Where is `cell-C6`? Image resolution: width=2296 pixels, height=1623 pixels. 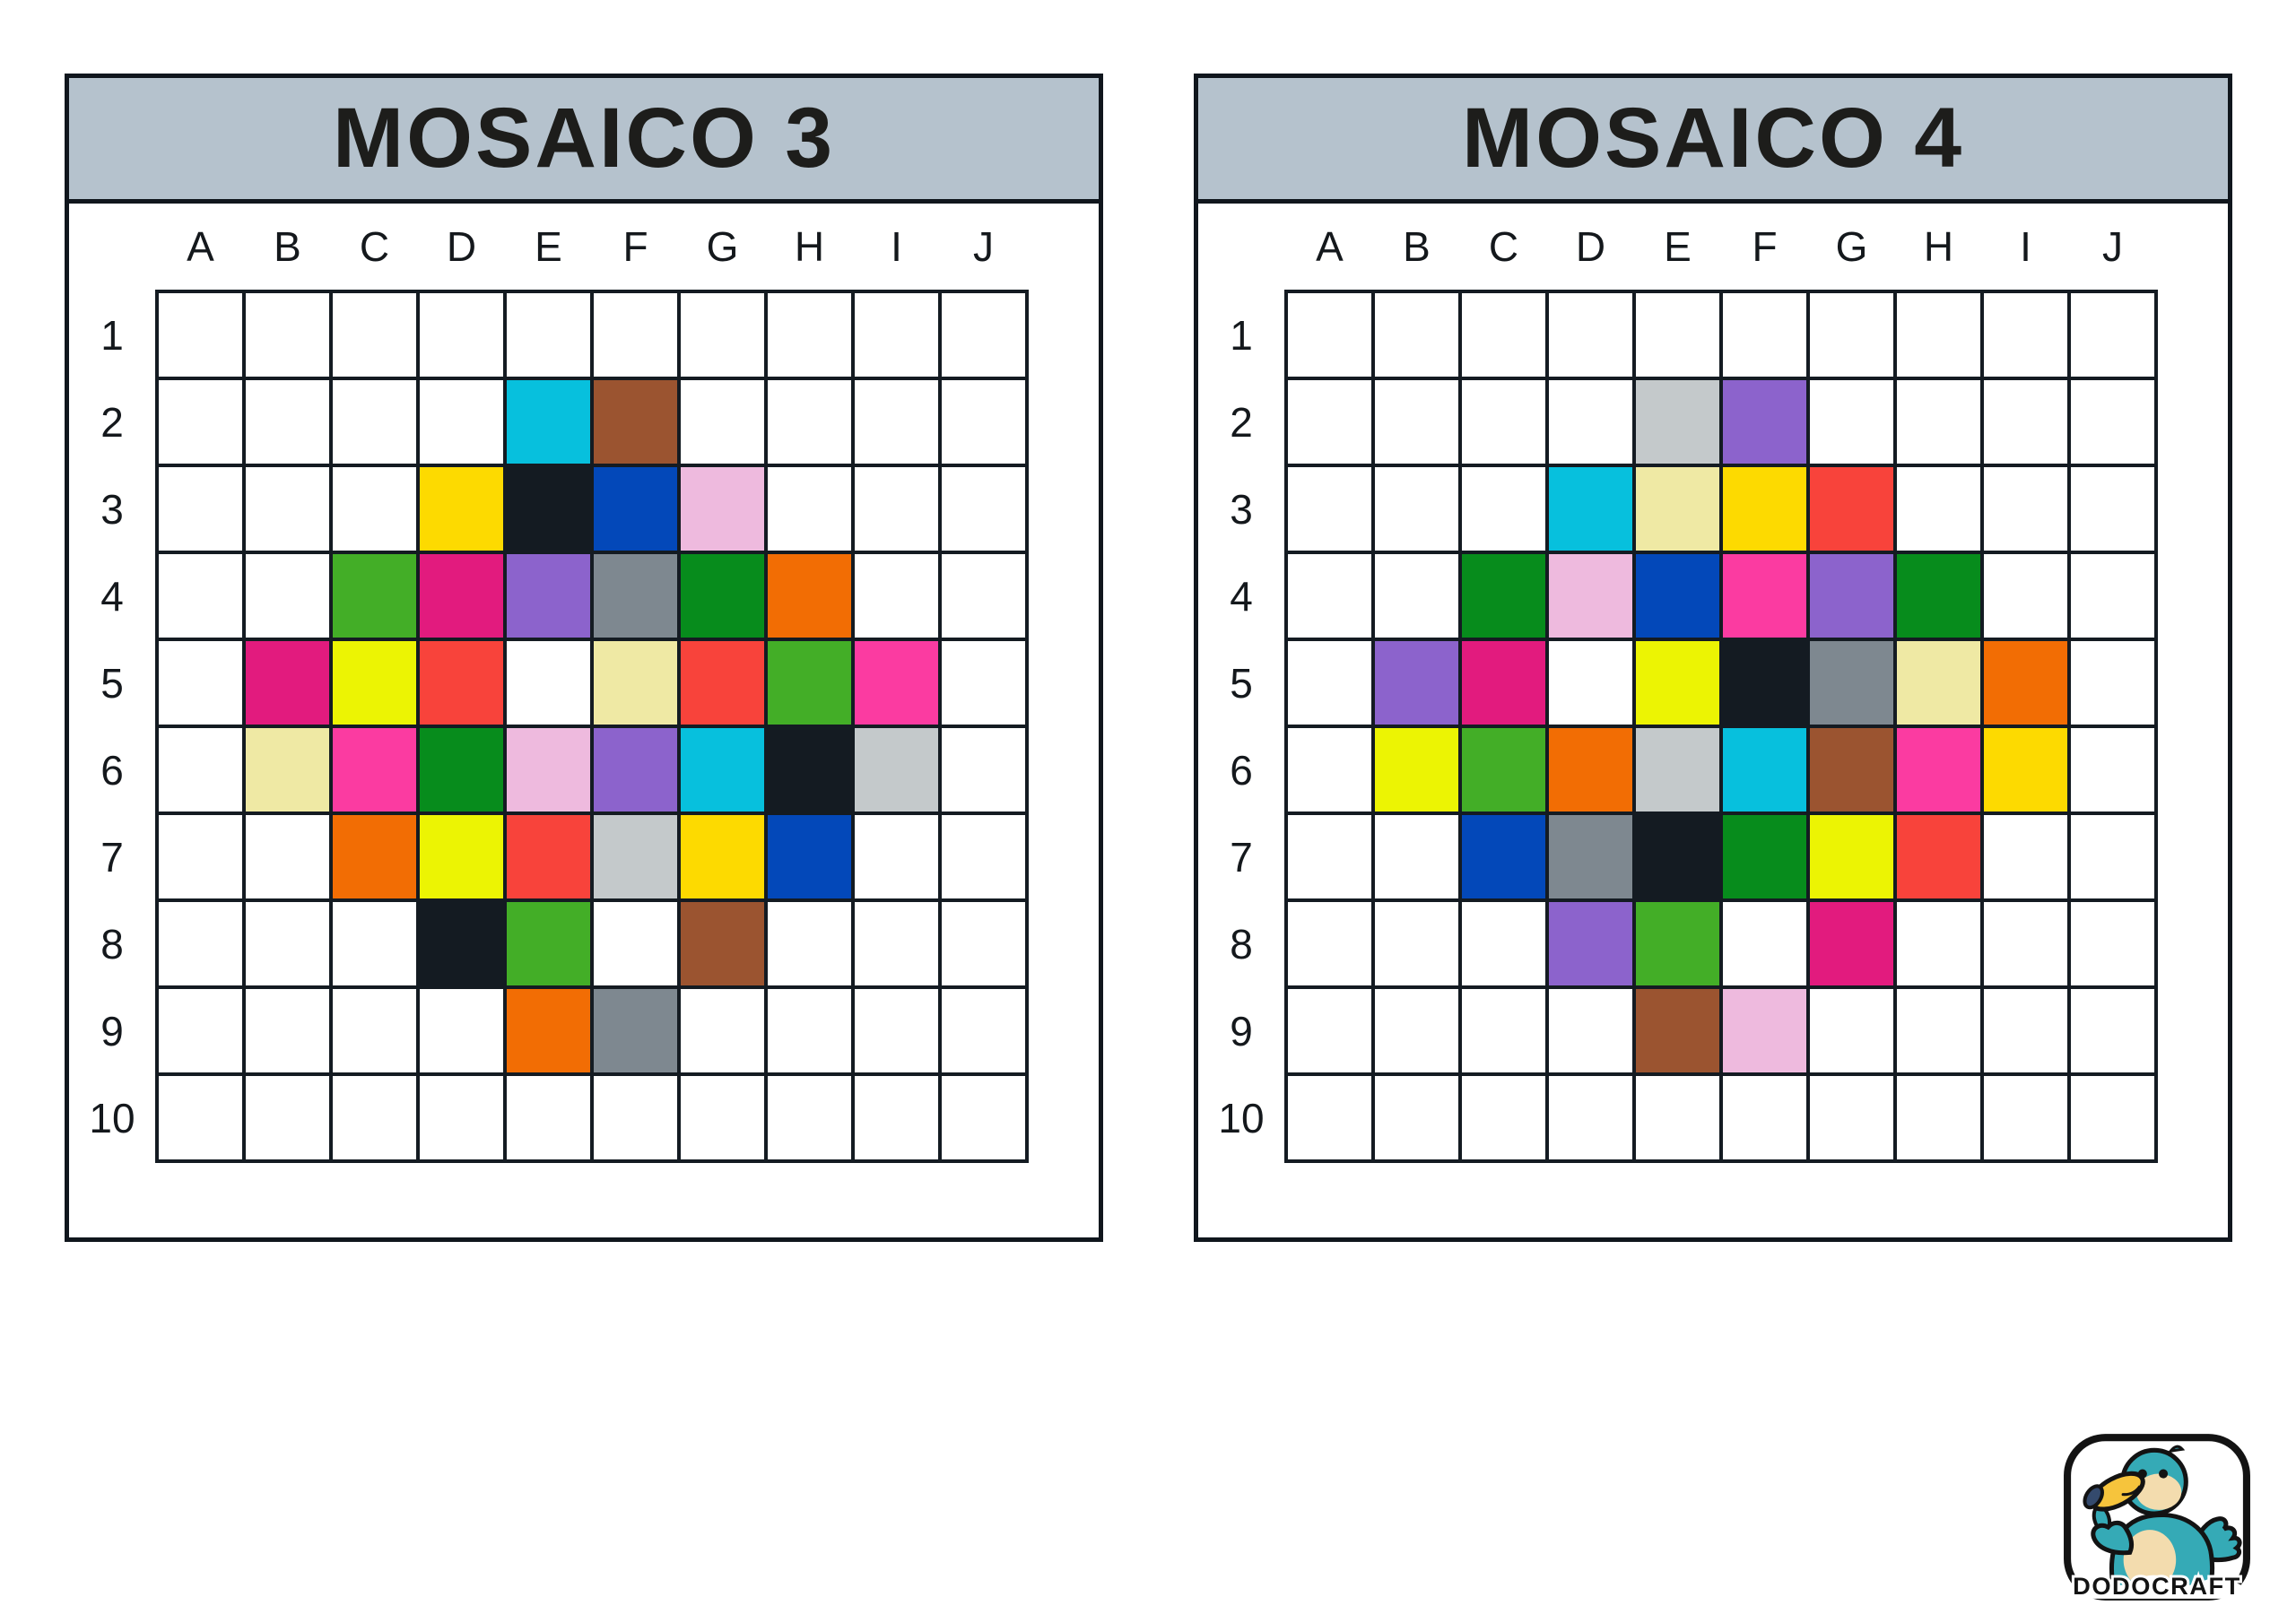 cell-C6 is located at coordinates (374, 770).